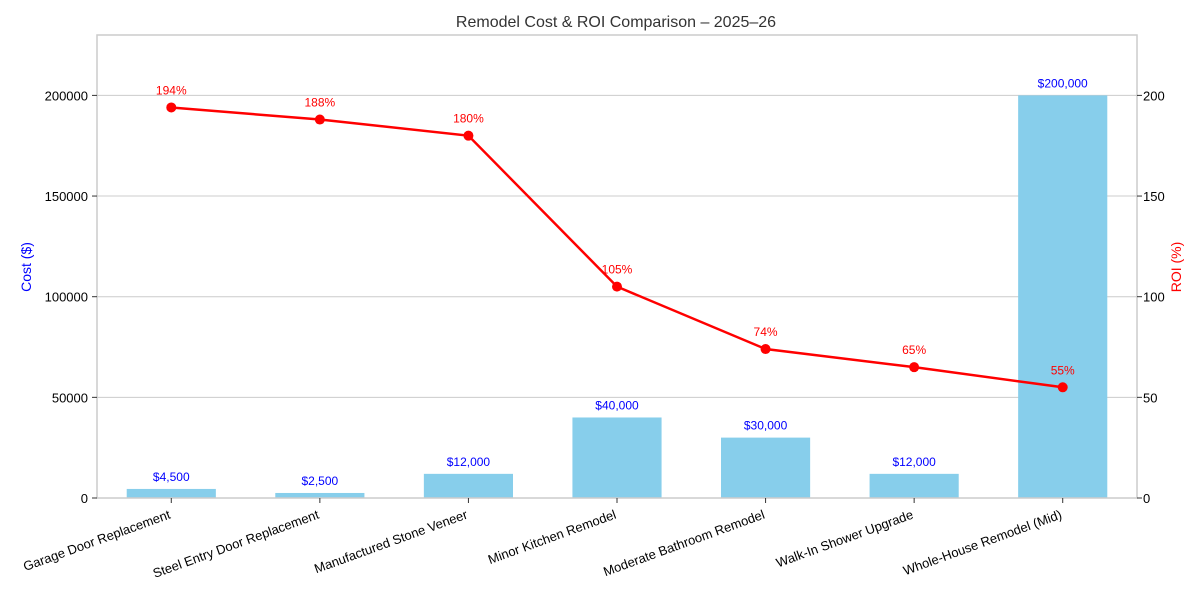 The width and height of the screenshot is (1200, 600). I want to click on category-label: Whole-House Remodel (Mid), so click(982, 542).